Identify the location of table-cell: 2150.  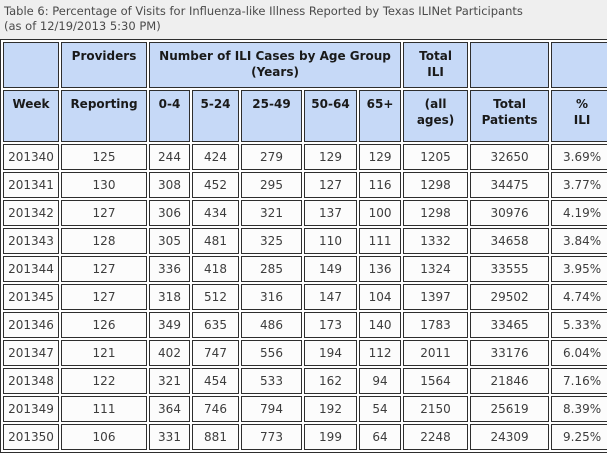
(436, 409).